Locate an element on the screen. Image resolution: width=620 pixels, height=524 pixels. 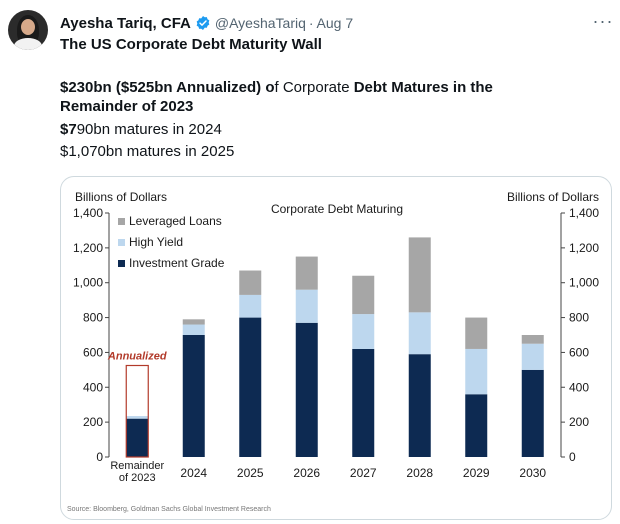
tweet-line-3: $790bn matures in 2024 is located at coordinates (141, 129).